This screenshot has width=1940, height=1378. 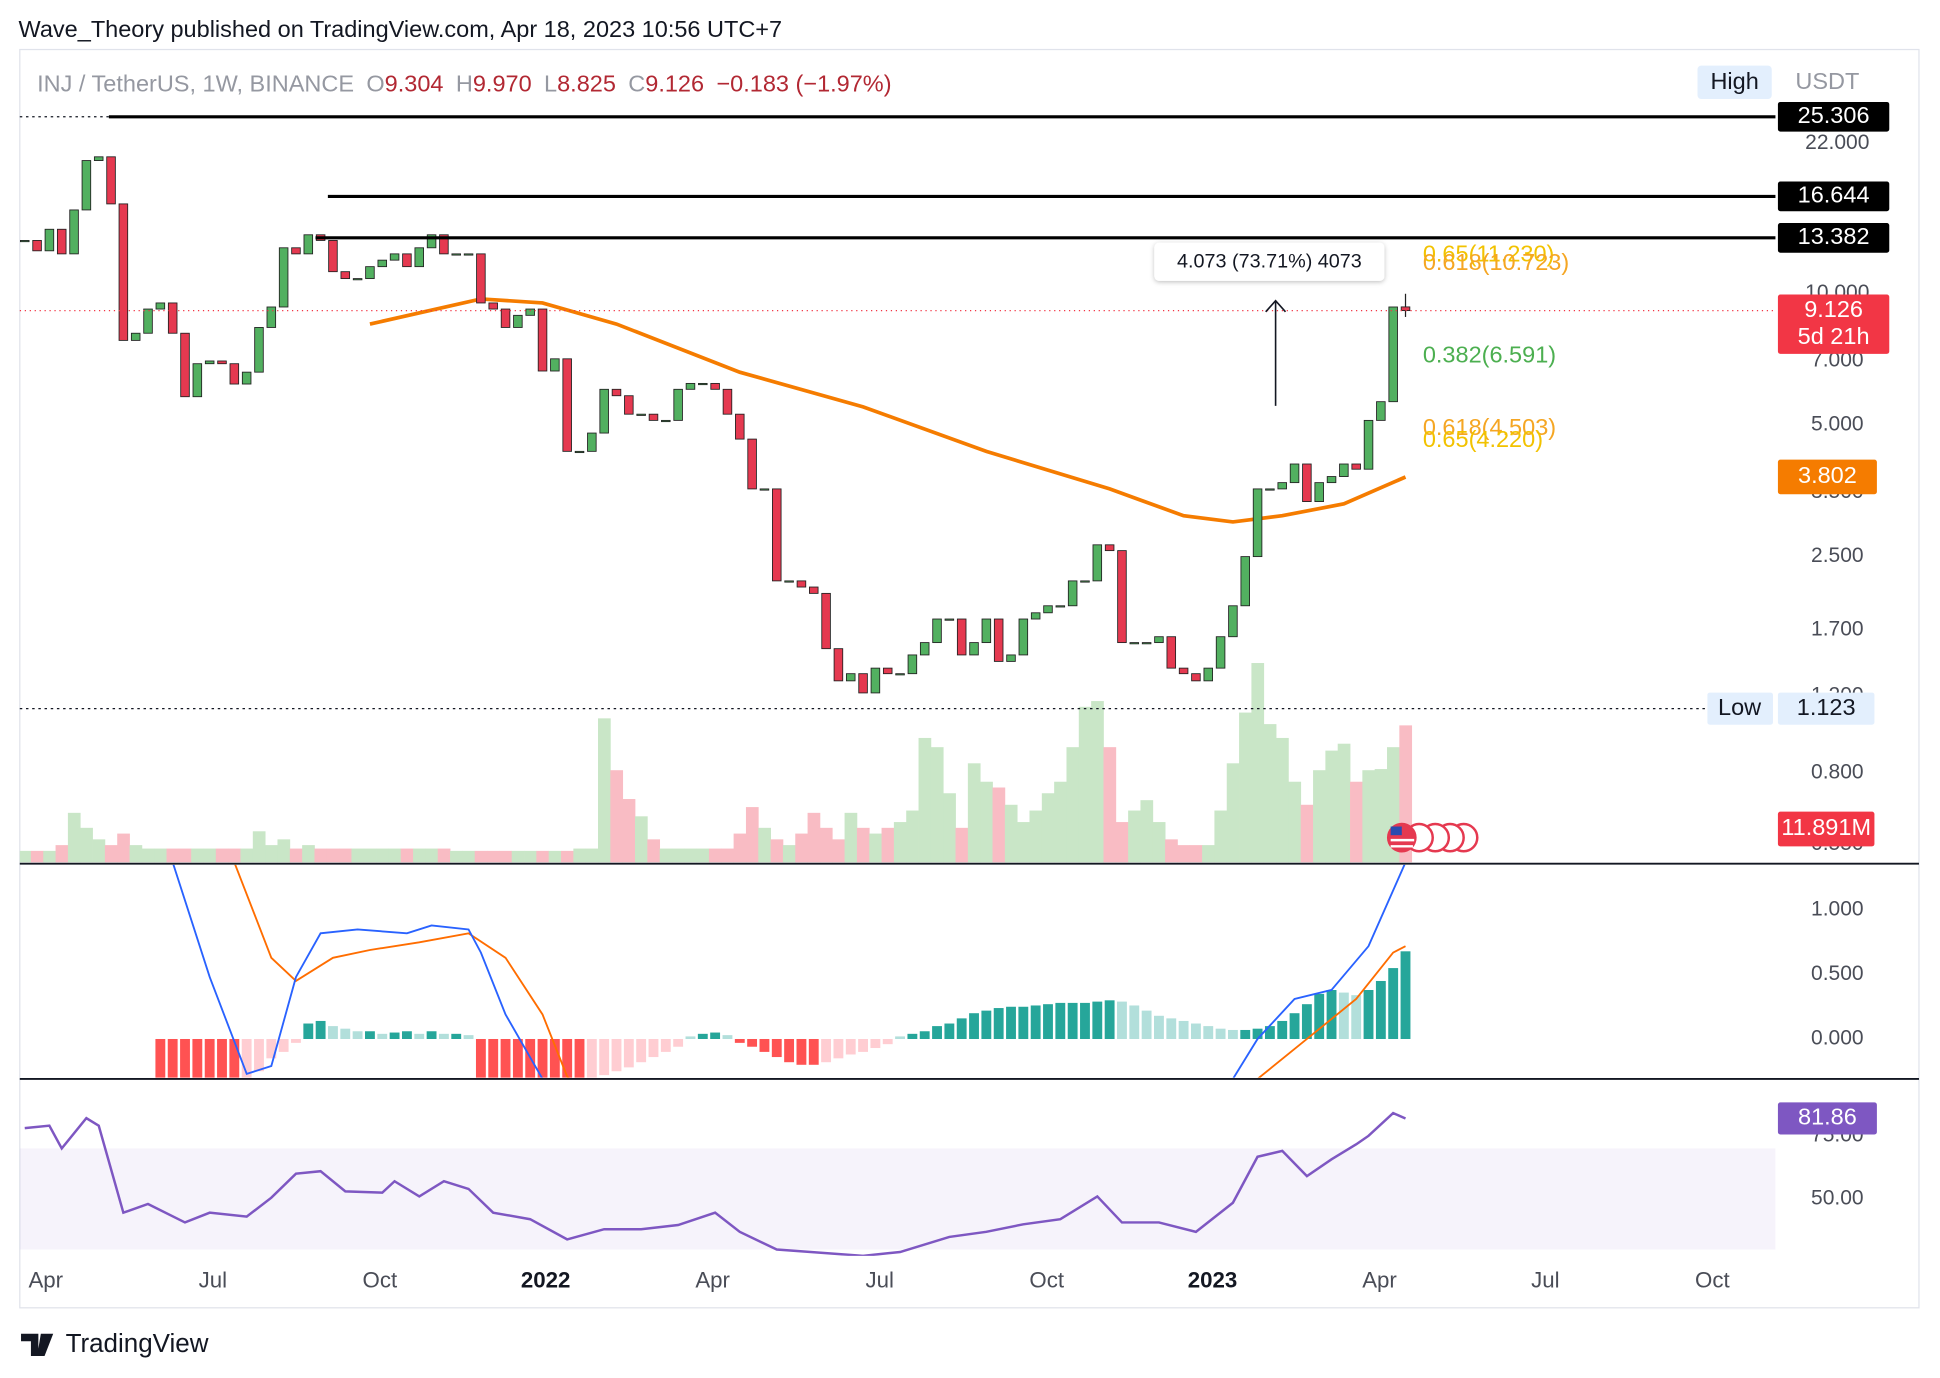 I want to click on macd-pane, so click(x=783, y=971).